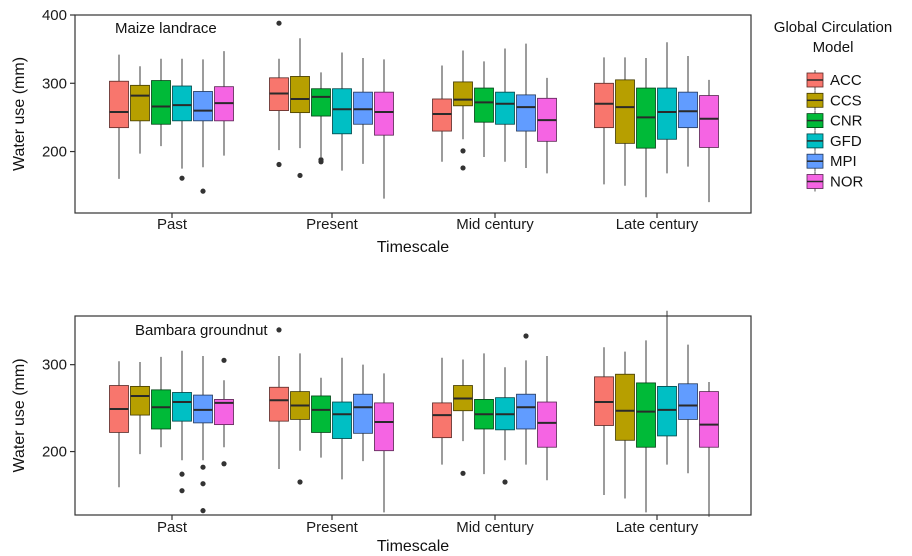  Describe the element at coordinates (484, 414) in the screenshot. I see `box-cnr-mid-century` at that location.